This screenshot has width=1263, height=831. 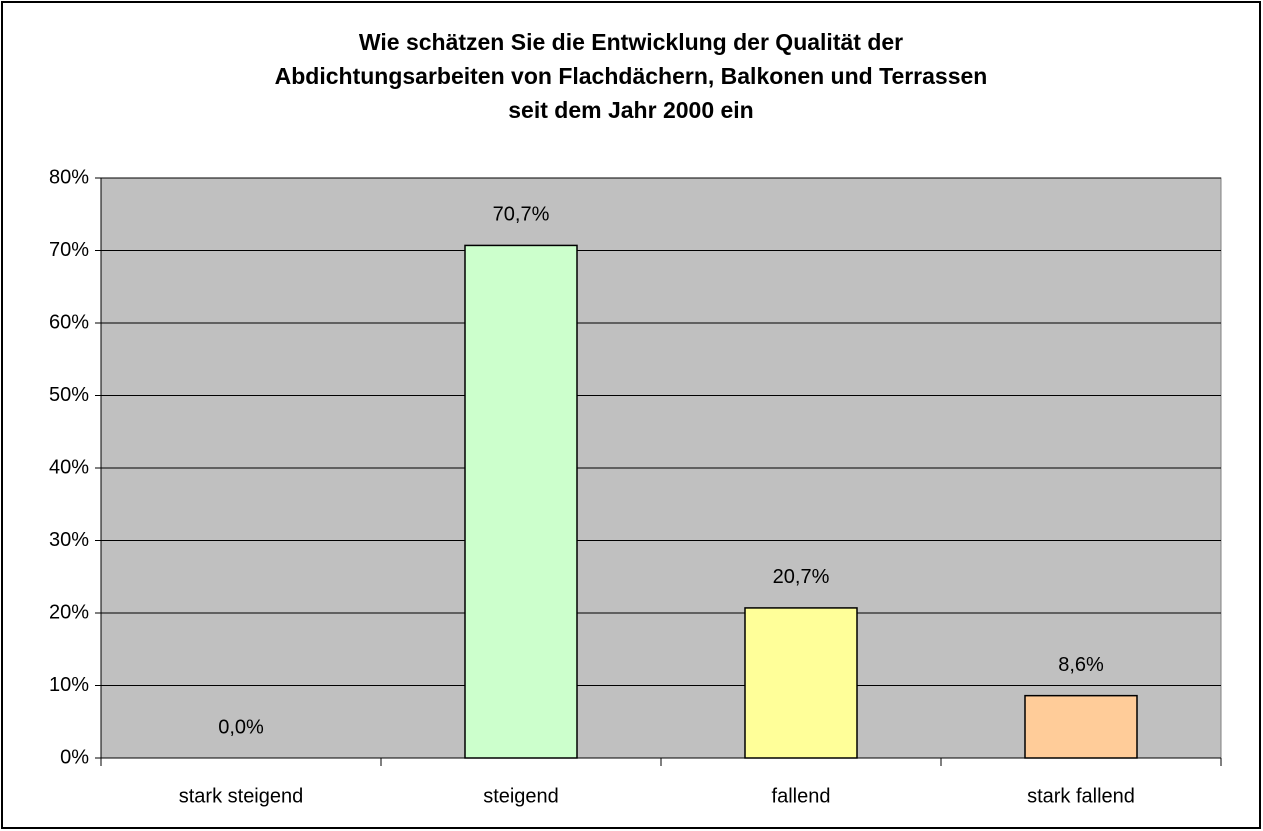 What do you see at coordinates (74, 757) in the screenshot?
I see `y-tick-label: 0%` at bounding box center [74, 757].